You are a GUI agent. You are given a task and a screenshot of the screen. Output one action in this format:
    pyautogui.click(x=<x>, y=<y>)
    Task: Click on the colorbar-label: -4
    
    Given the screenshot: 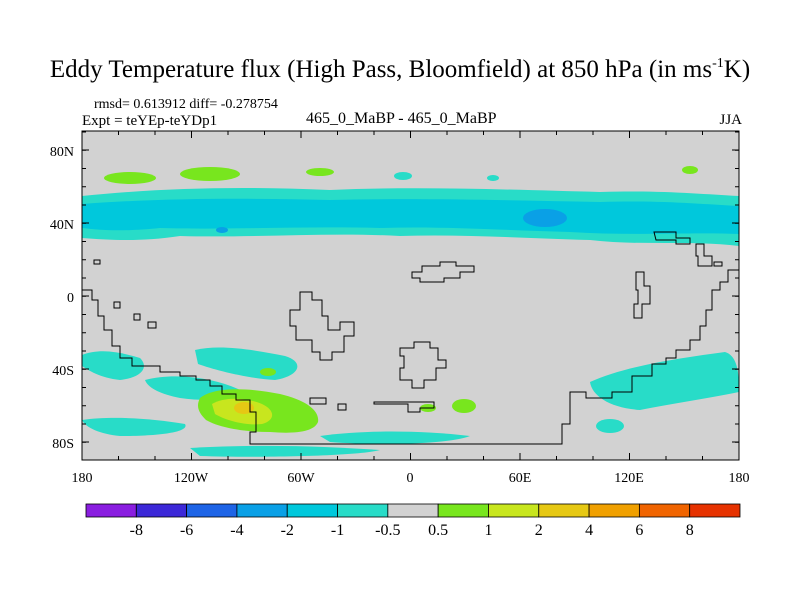 What is the action you would take?
    pyautogui.click(x=236, y=530)
    